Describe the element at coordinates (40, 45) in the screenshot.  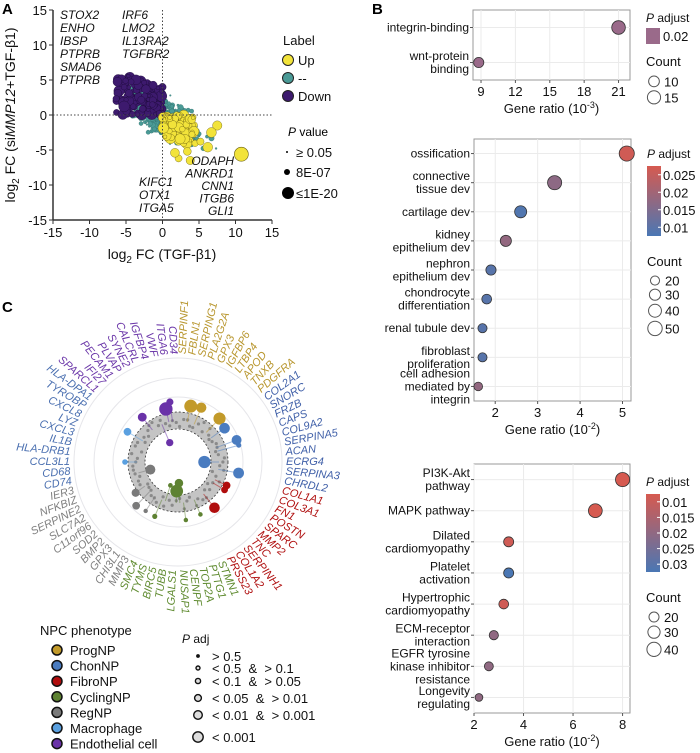
I see `y-tick-label: 10` at that location.